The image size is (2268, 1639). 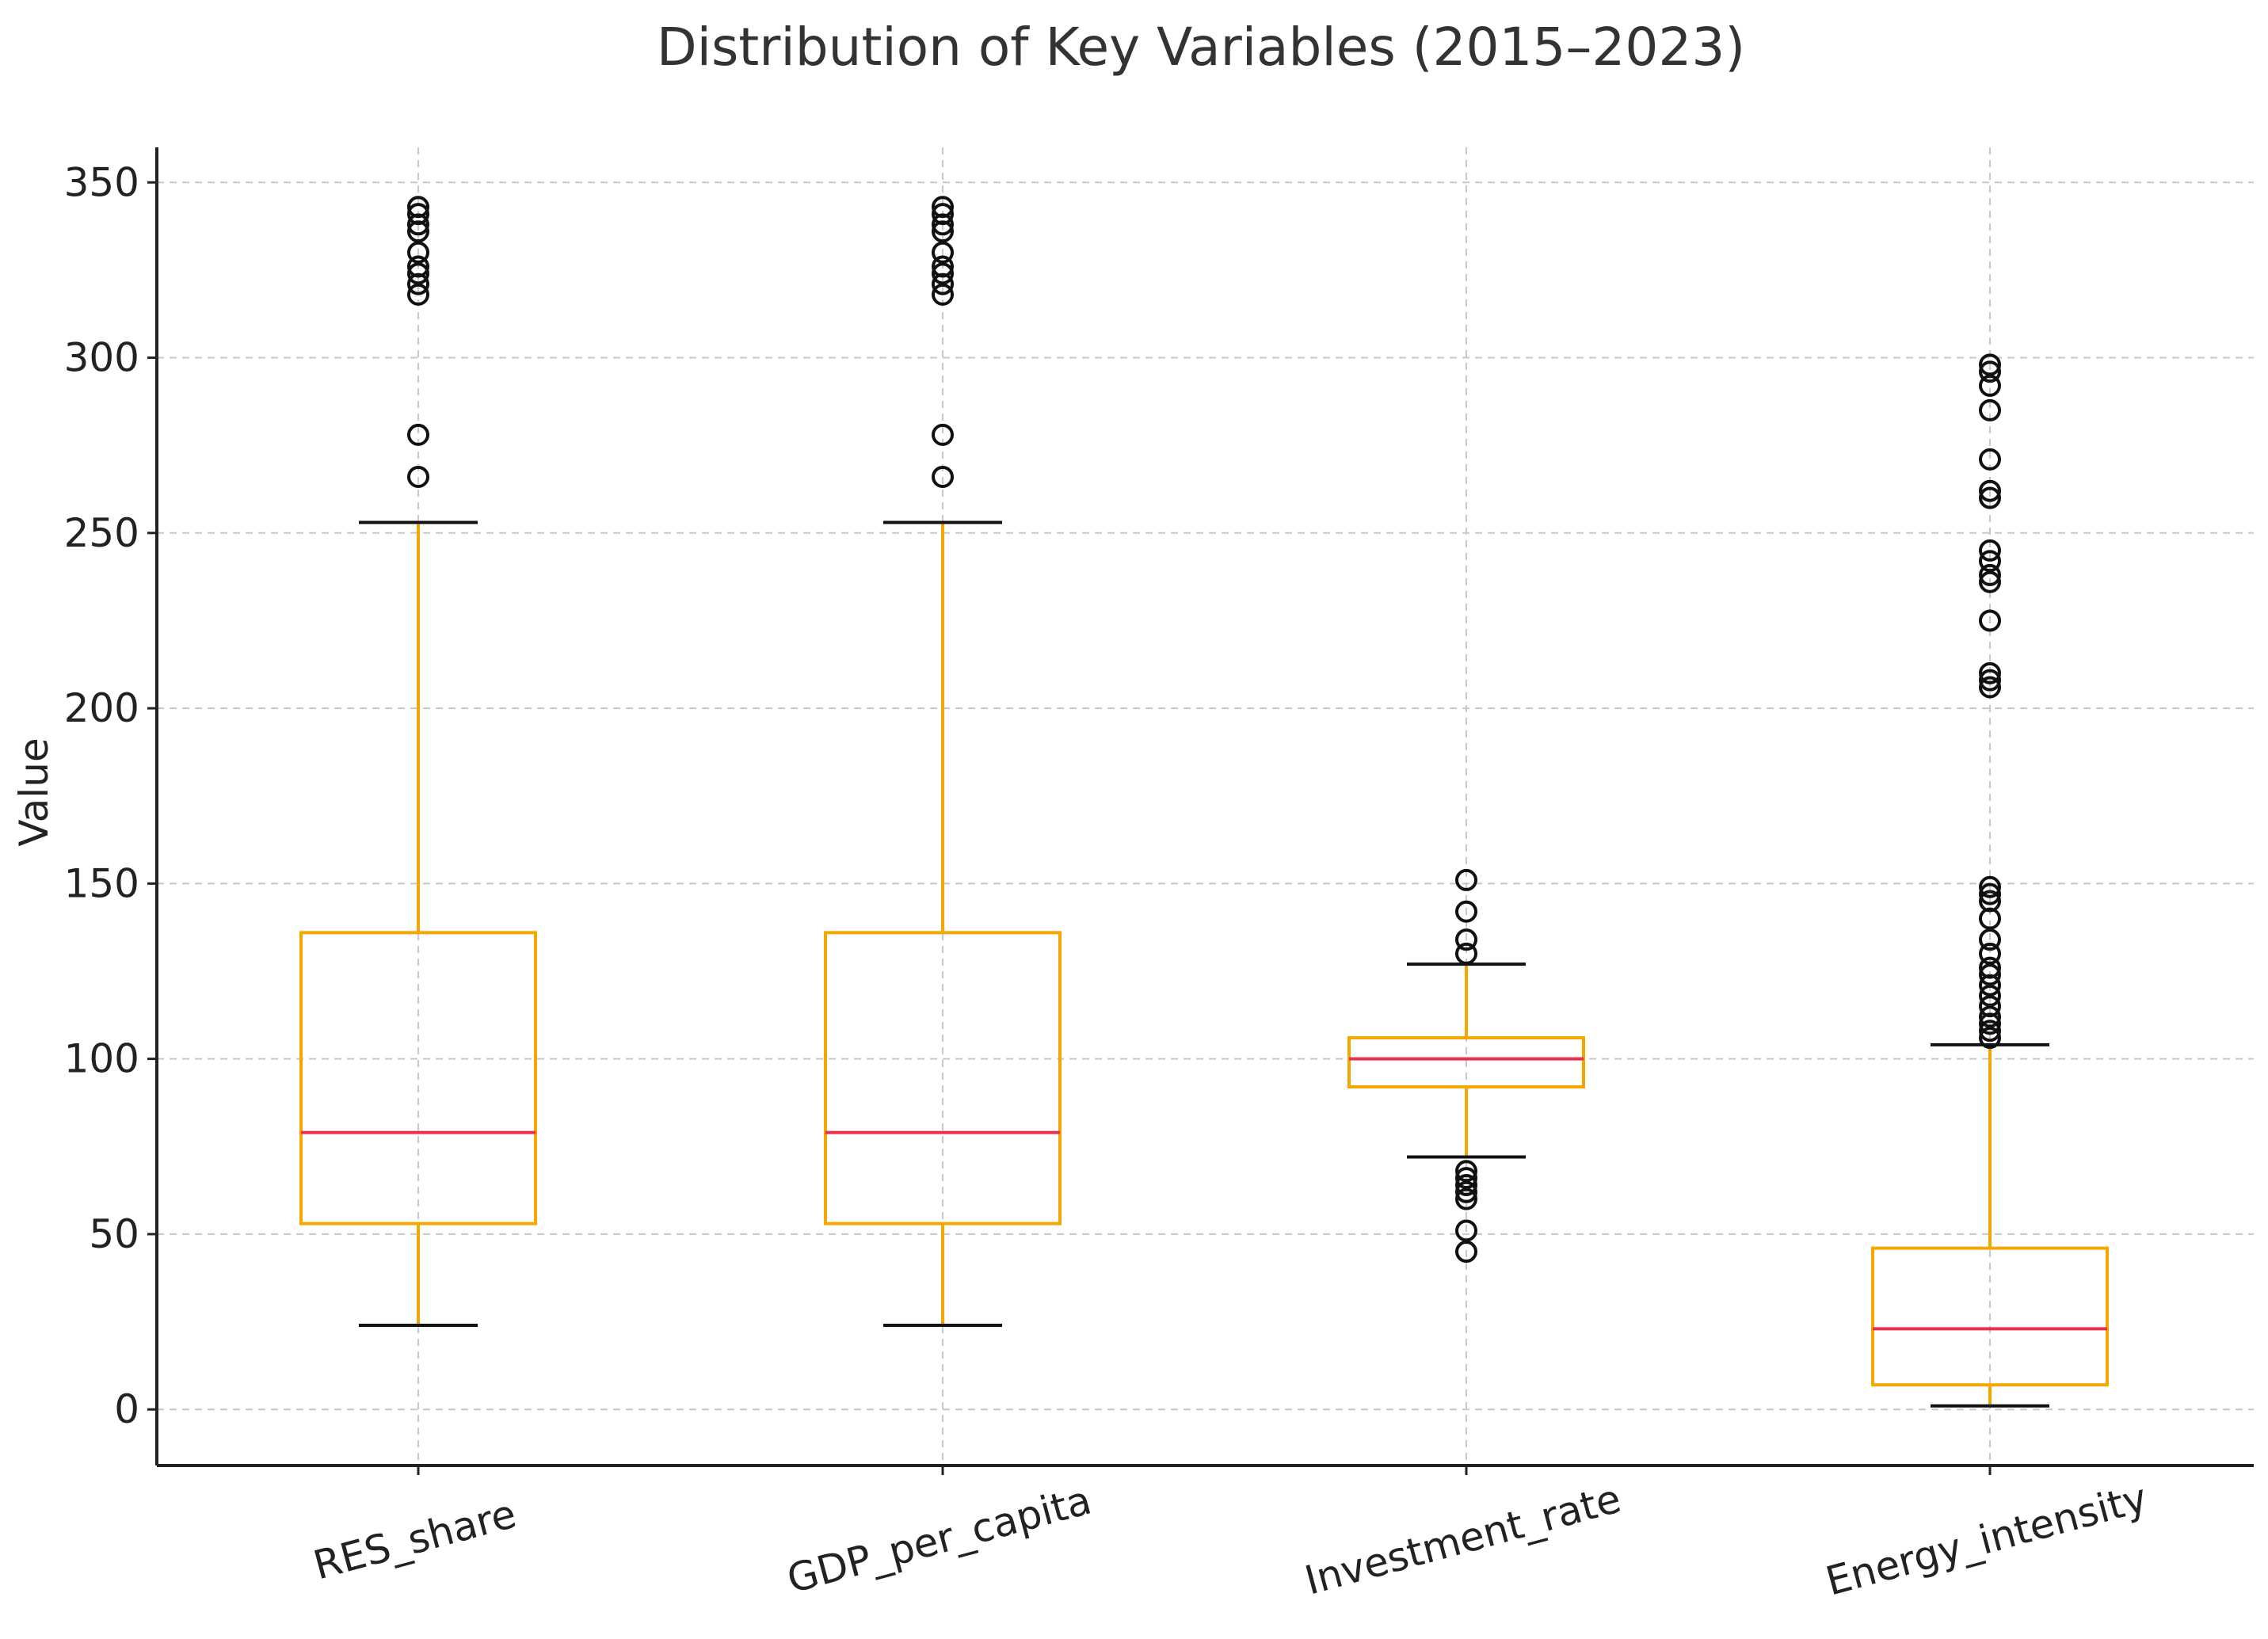 I want to click on x-tick-label: RES_share, so click(x=415, y=1540).